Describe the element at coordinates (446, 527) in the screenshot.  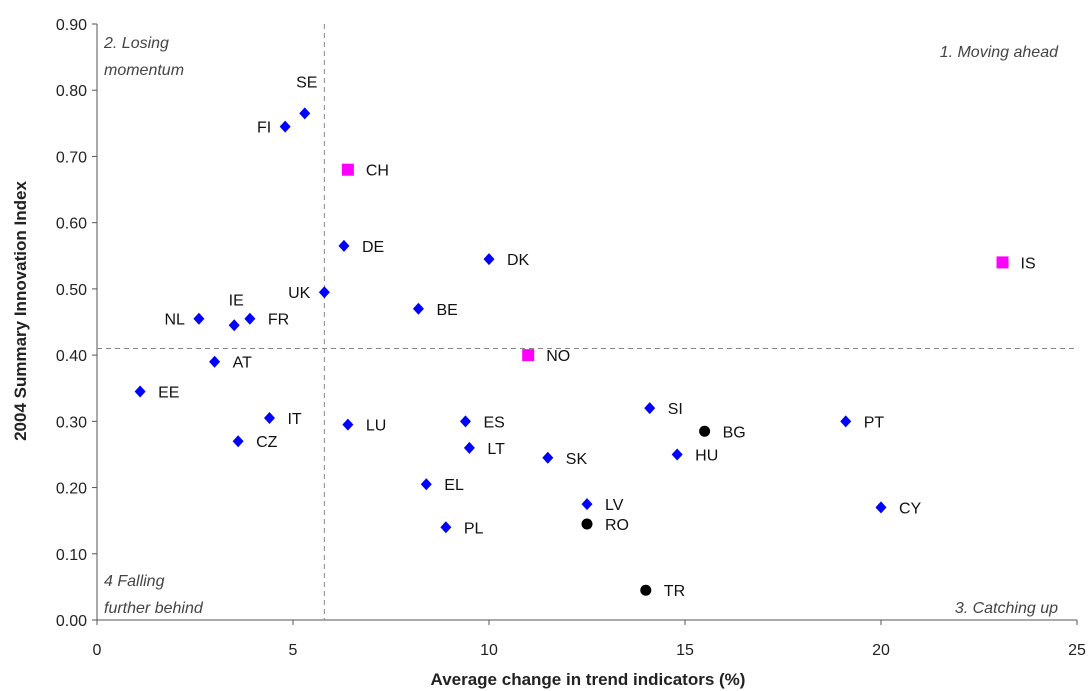
I see `point-pl` at that location.